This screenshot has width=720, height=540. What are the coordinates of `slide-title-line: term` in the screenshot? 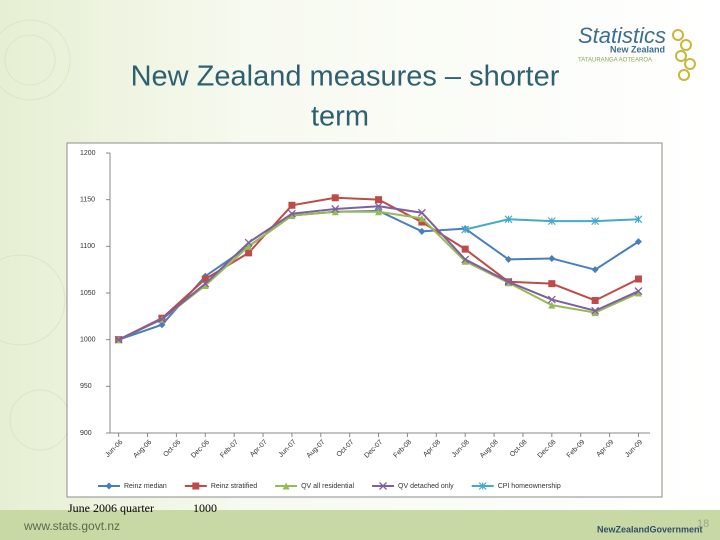 It's located at (340, 117).